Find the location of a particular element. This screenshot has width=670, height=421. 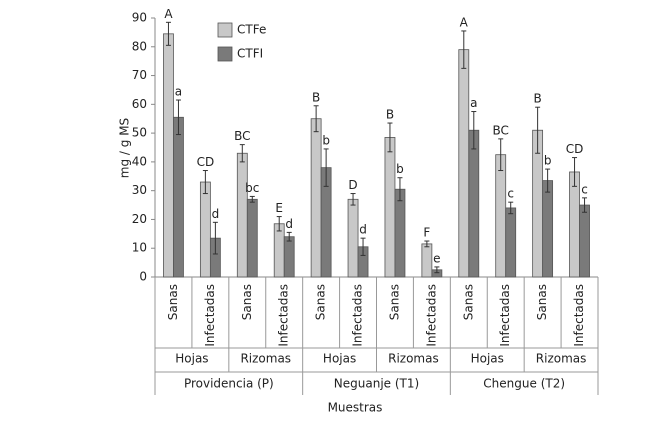

x-axis-label: Muestras is located at coordinates (355, 408).